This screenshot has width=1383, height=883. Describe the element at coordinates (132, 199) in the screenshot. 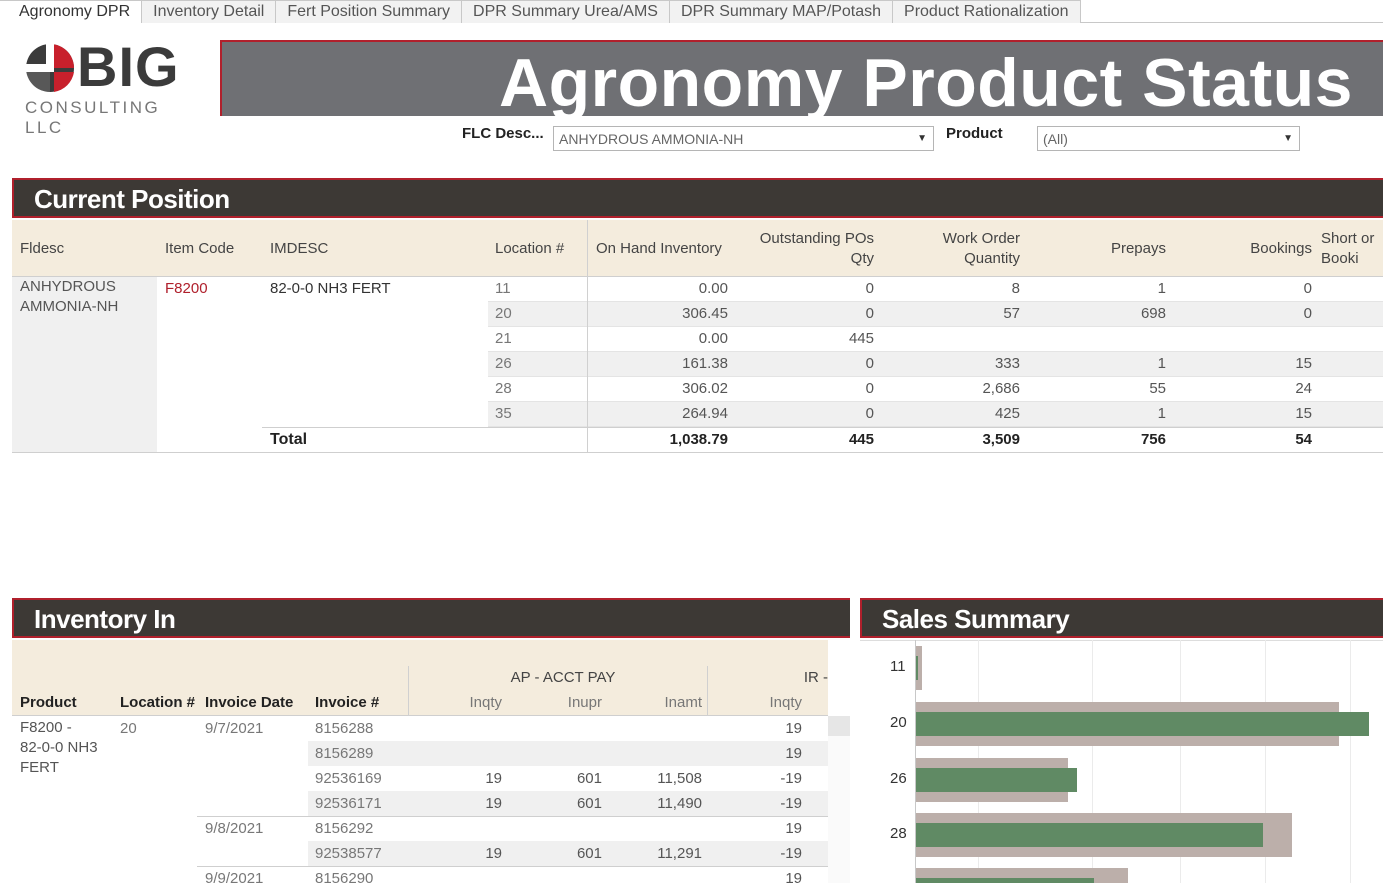

I see `current-position-title: Current Position` at that location.